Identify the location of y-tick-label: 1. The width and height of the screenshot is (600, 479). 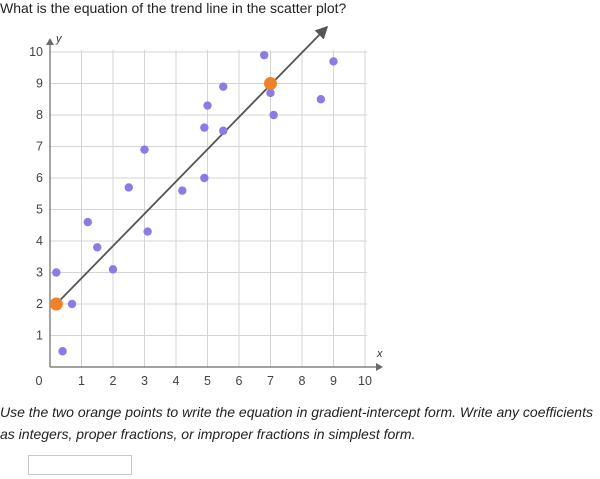
(39, 336).